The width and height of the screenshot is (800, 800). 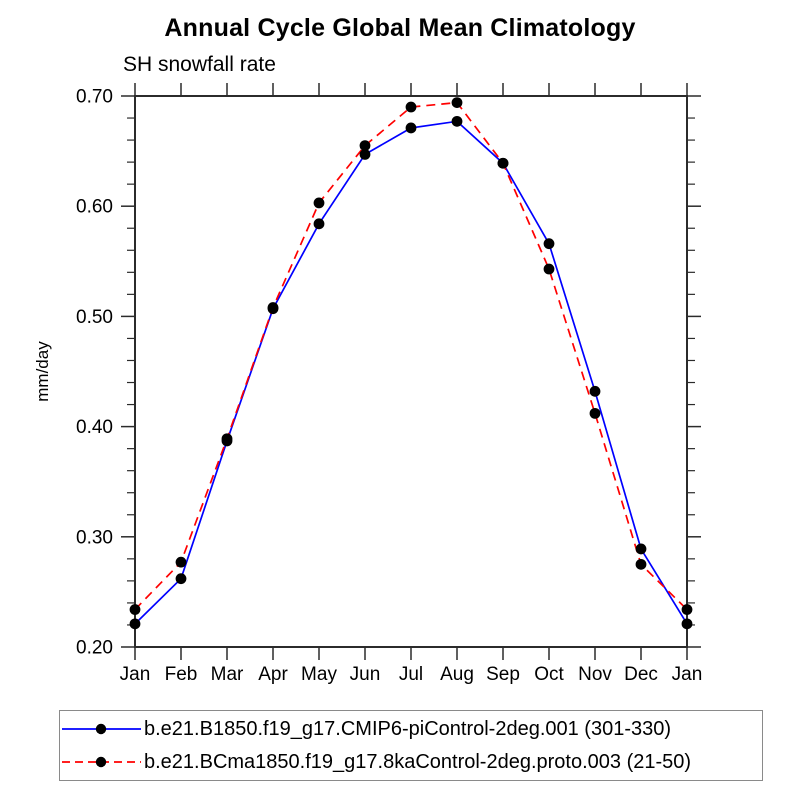 What do you see at coordinates (94, 648) in the screenshot?
I see `y-tick-label: 0.20` at bounding box center [94, 648].